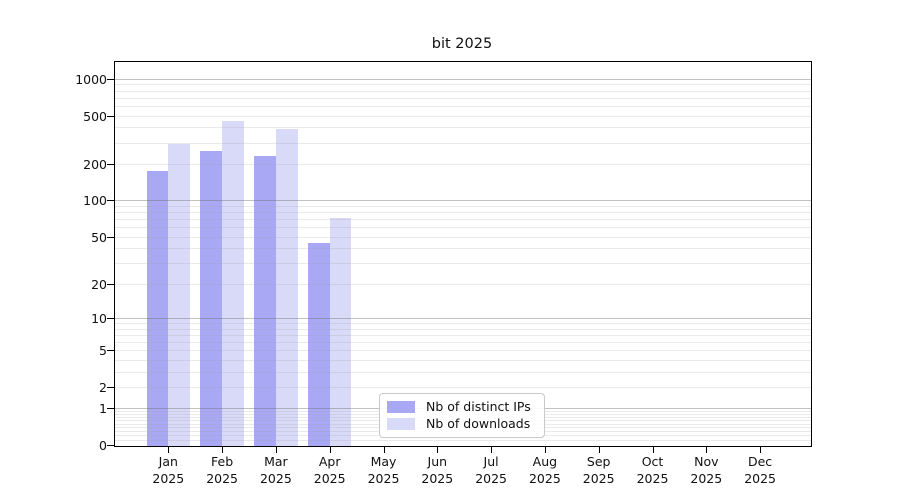  I want to click on x-tick-label-jun: Jun 2025, so click(437, 470).